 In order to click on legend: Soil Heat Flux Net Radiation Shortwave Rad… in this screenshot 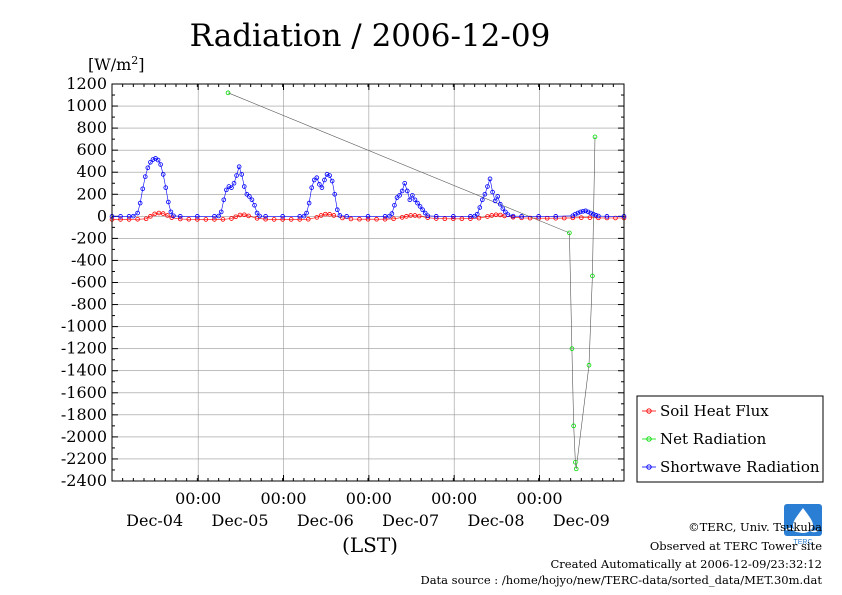, I will do `click(730, 439)`.